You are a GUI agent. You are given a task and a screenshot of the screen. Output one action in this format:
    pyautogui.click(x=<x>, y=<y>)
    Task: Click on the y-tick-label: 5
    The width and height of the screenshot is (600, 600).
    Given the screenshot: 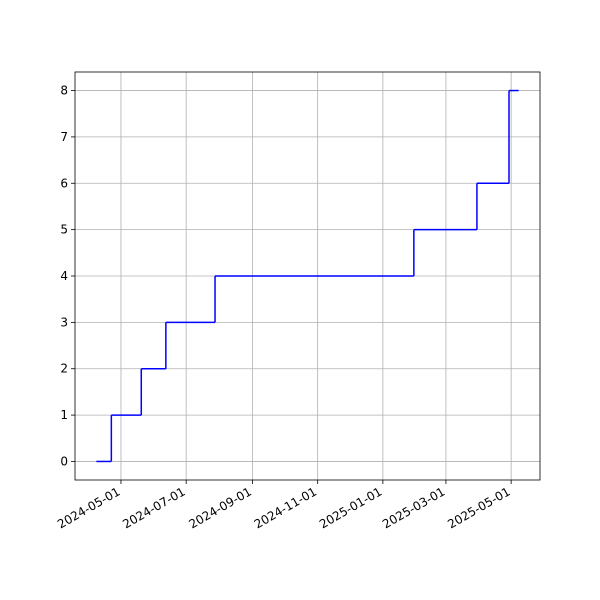 What is the action you would take?
    pyautogui.click(x=64, y=230)
    